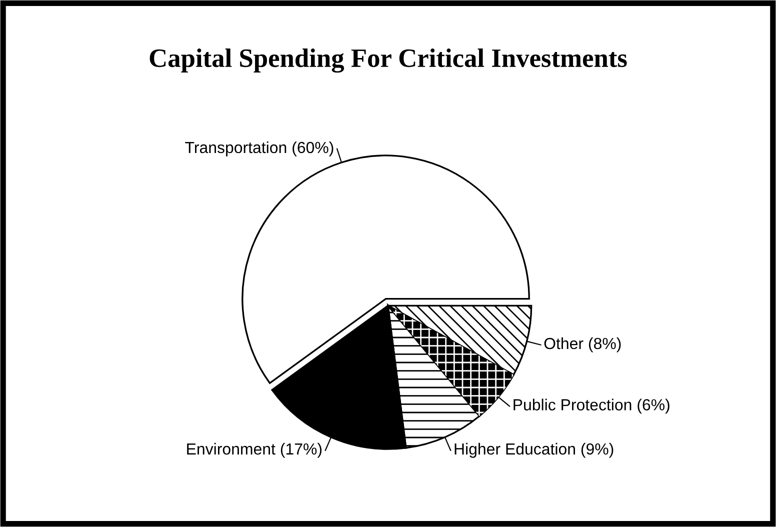 This screenshot has height=527, width=776. Describe the element at coordinates (582, 344) in the screenshot. I see `slice-label: Other (8%)` at that location.